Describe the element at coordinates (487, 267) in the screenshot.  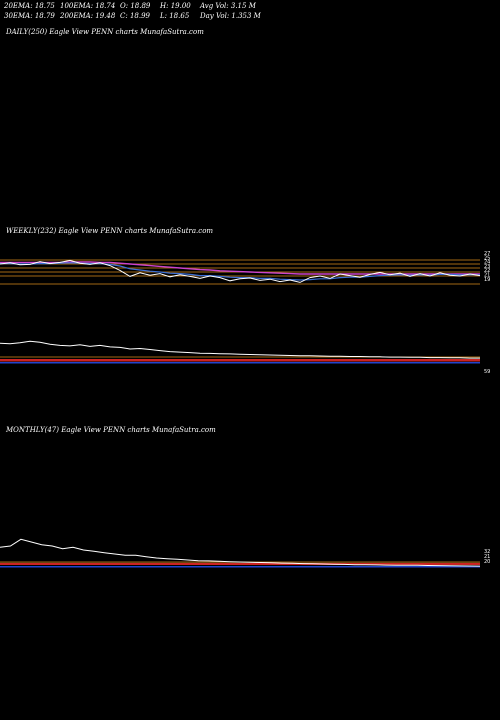
I see `weekly-right-label: 23` at that location.